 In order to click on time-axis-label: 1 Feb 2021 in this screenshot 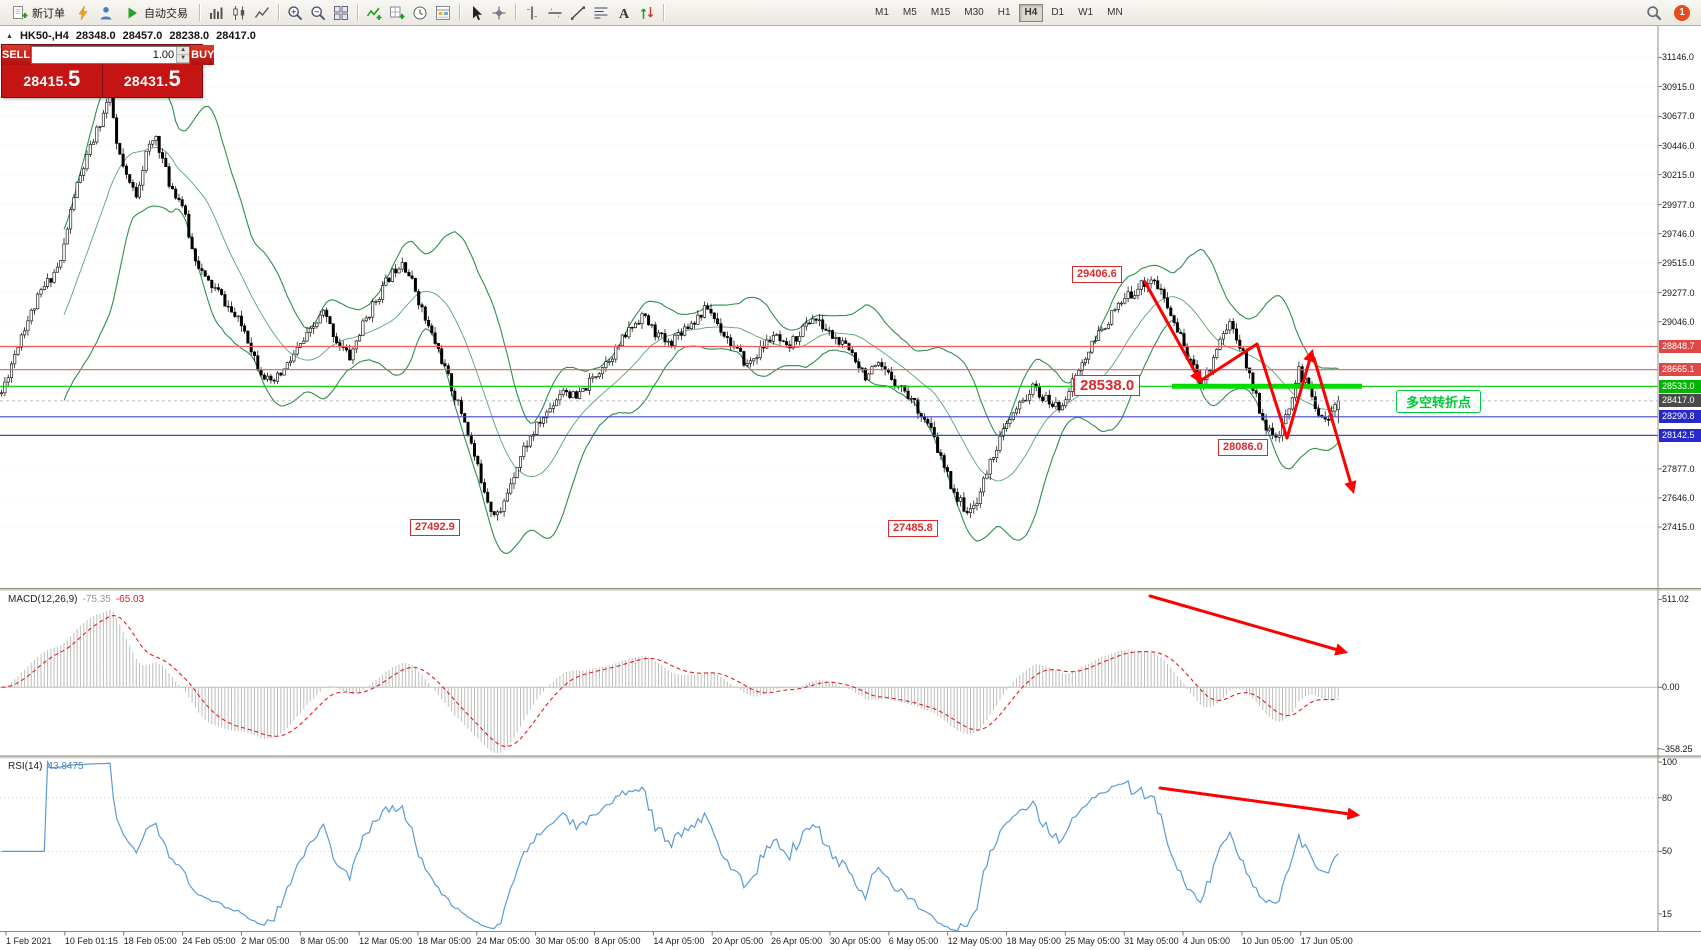, I will do `click(29, 941)`.